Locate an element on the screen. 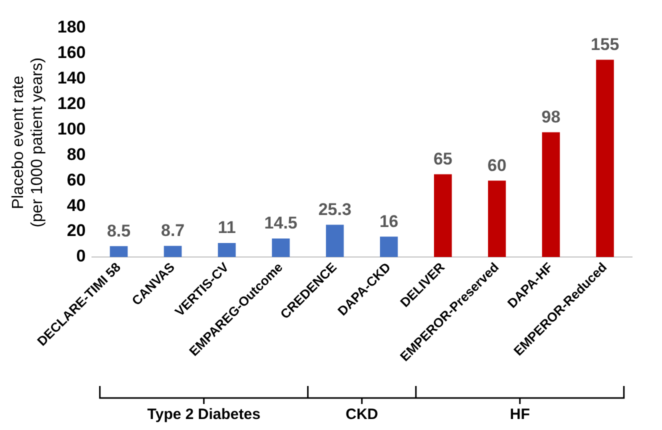 The height and width of the screenshot is (430, 662). y-tick-label: 120 is located at coordinates (71, 104).